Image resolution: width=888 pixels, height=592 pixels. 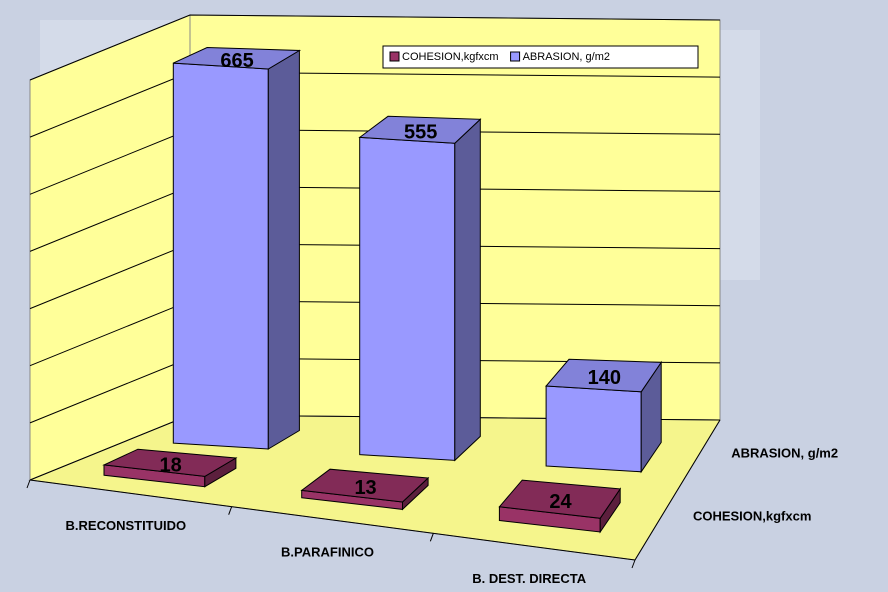 What do you see at coordinates (560, 502) in the screenshot?
I see `data-label: 24` at bounding box center [560, 502].